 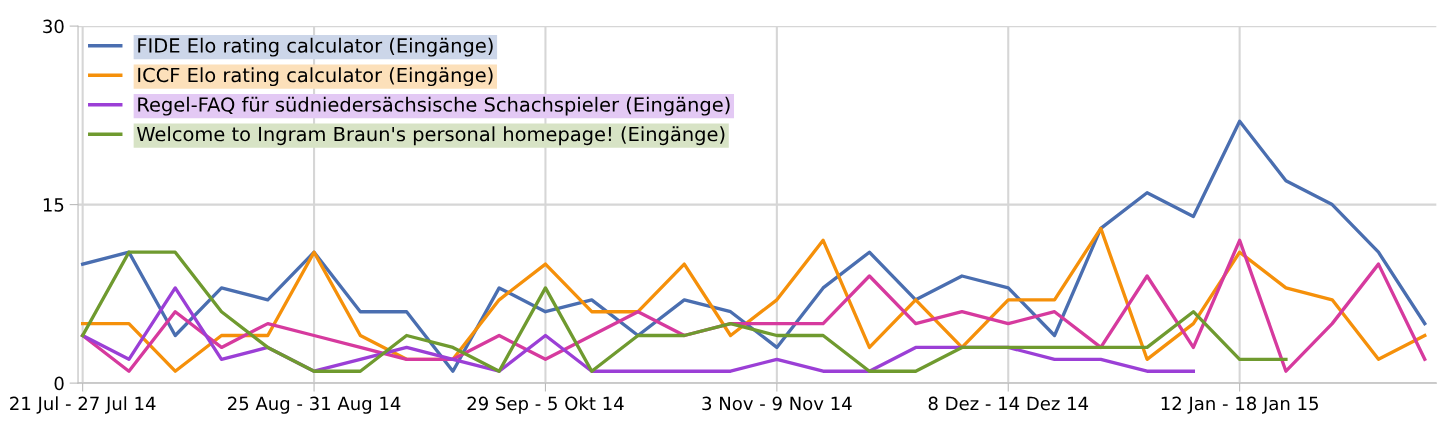 What do you see at coordinates (315, 47) in the screenshot?
I see `legend-label: FIDE Elo rating calculator (Eingänge)` at bounding box center [315, 47].